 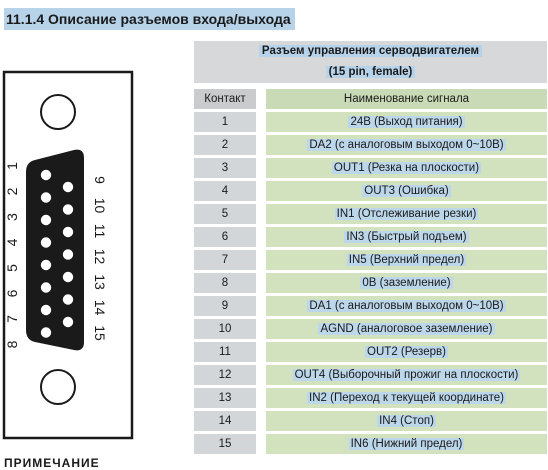 What do you see at coordinates (225, 122) in the screenshot?
I see `pin-number: 1` at bounding box center [225, 122].